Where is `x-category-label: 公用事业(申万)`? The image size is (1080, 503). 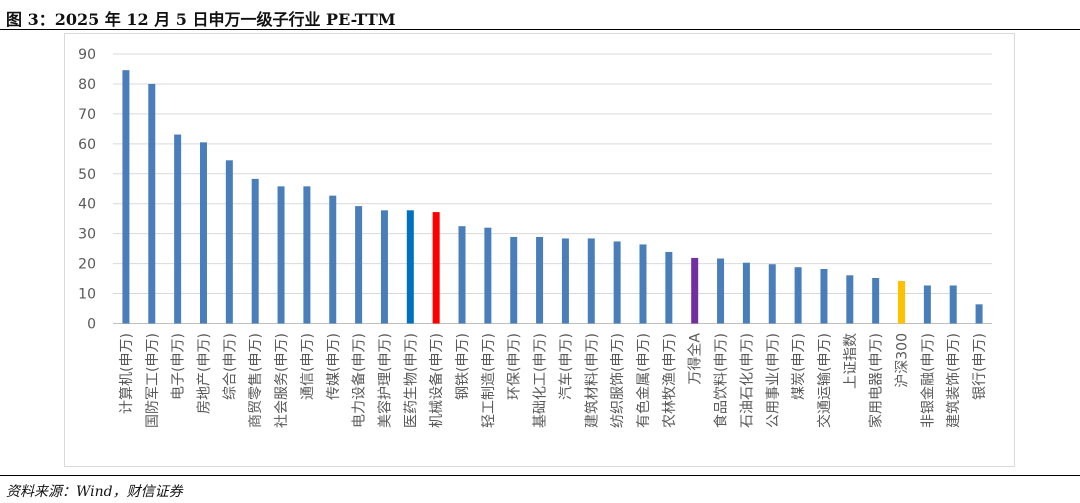 x-category-label: 公用事业(申万) is located at coordinates (773, 380).